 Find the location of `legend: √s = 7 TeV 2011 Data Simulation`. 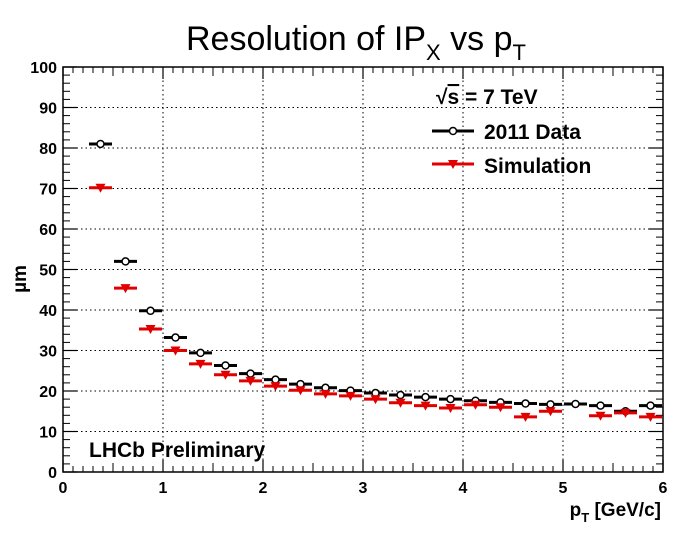

legend: √s = 7 TeV 2011 Data Simulation is located at coordinates (511, 132).